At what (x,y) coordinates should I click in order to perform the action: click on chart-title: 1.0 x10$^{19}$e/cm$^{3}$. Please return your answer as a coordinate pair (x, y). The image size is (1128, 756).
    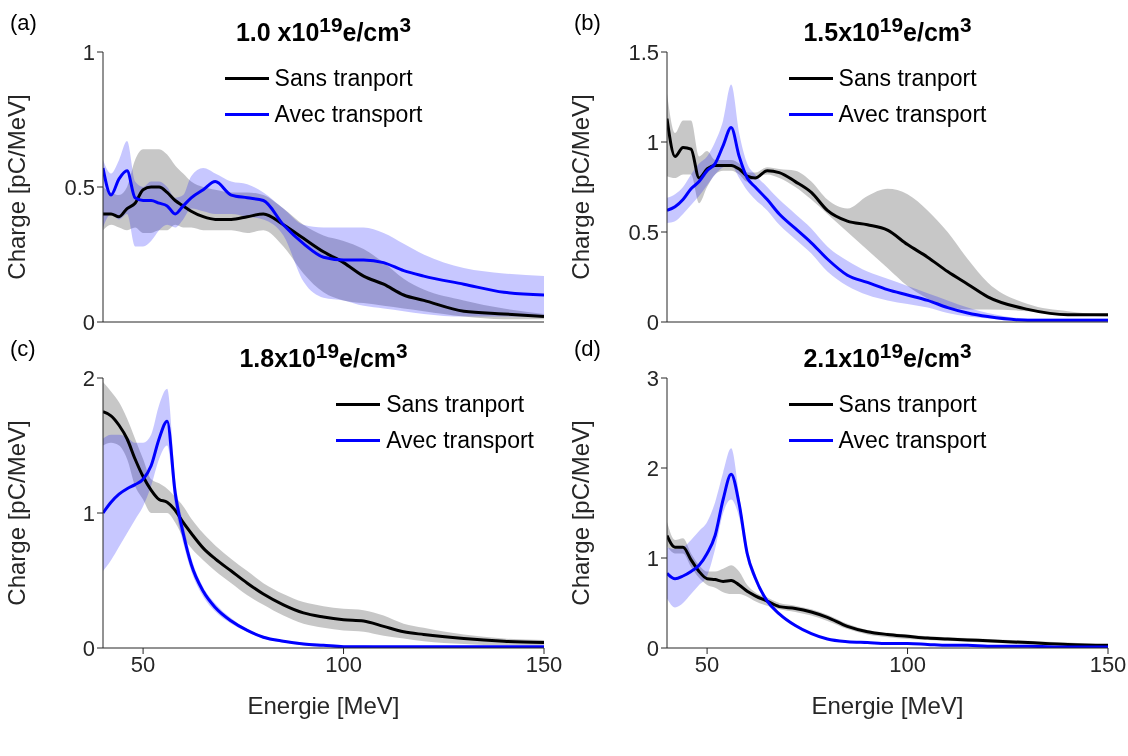
    Looking at the image, I should click on (323, 30).